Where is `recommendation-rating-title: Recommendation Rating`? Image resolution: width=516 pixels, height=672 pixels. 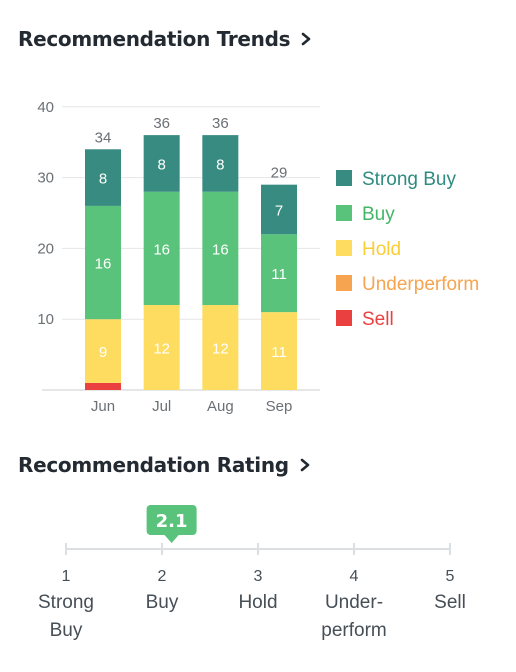
recommendation-rating-title: Recommendation Rating is located at coordinates (164, 465).